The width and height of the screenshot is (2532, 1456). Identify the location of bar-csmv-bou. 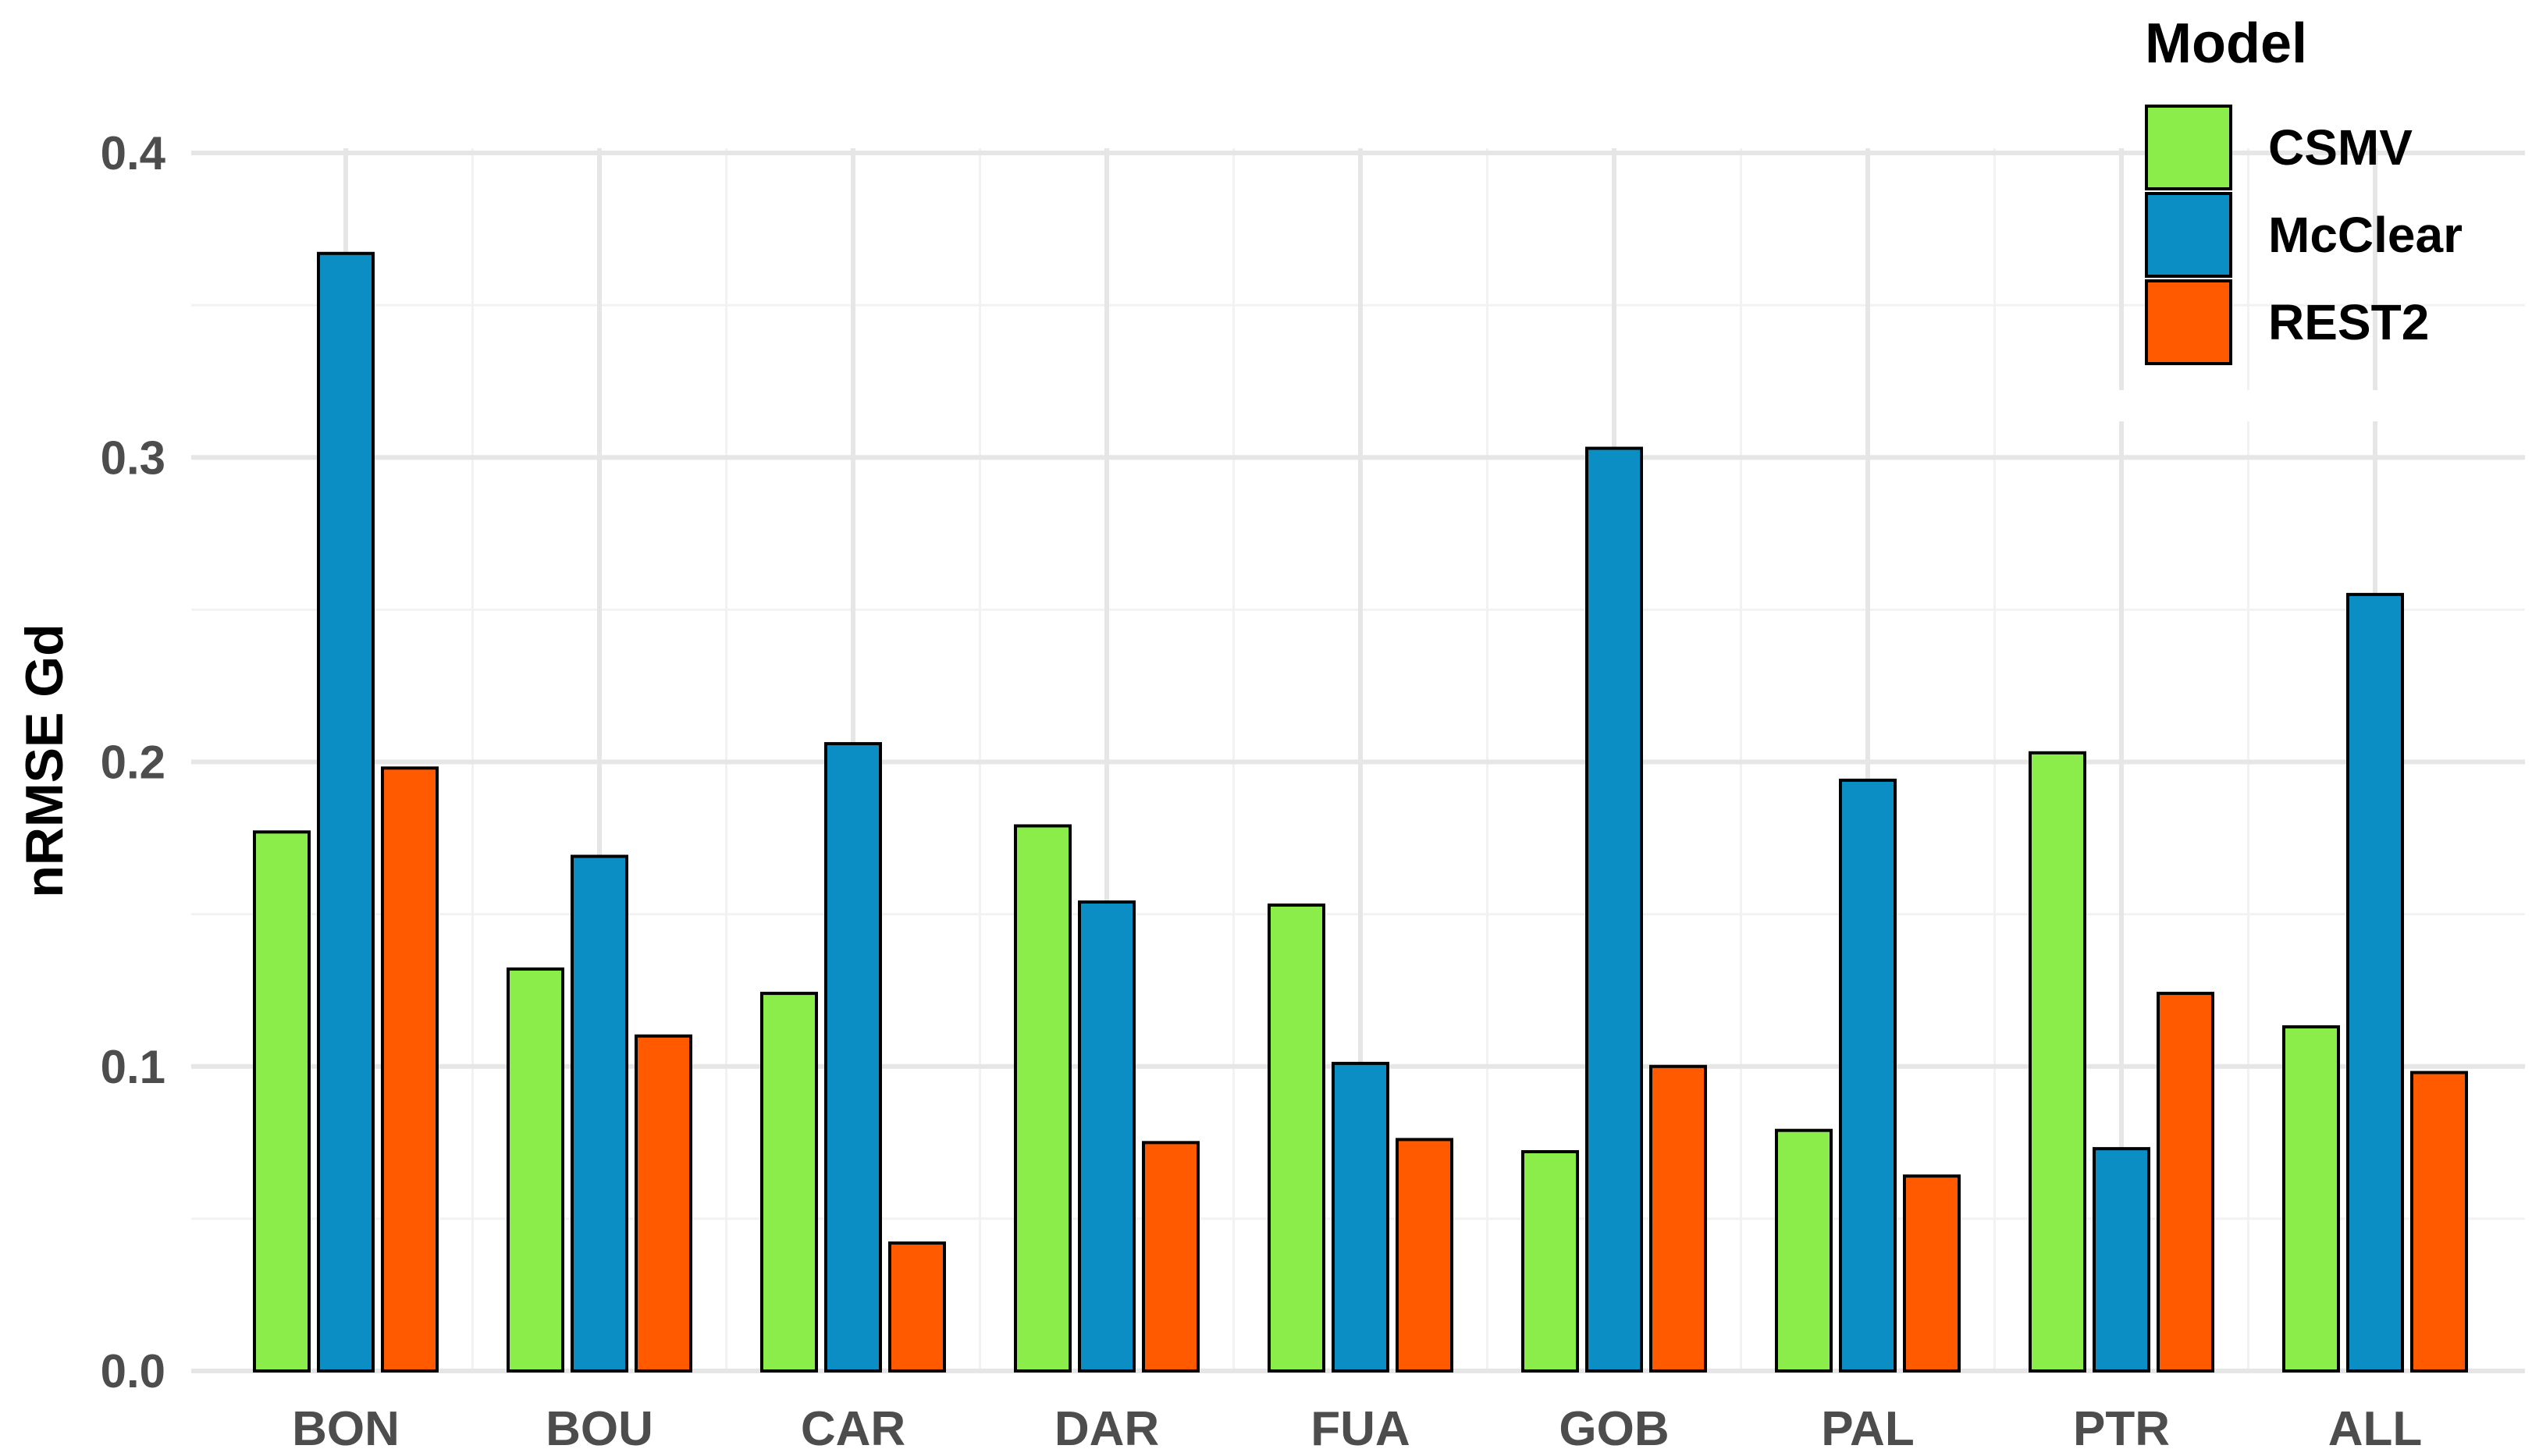
(535, 1170).